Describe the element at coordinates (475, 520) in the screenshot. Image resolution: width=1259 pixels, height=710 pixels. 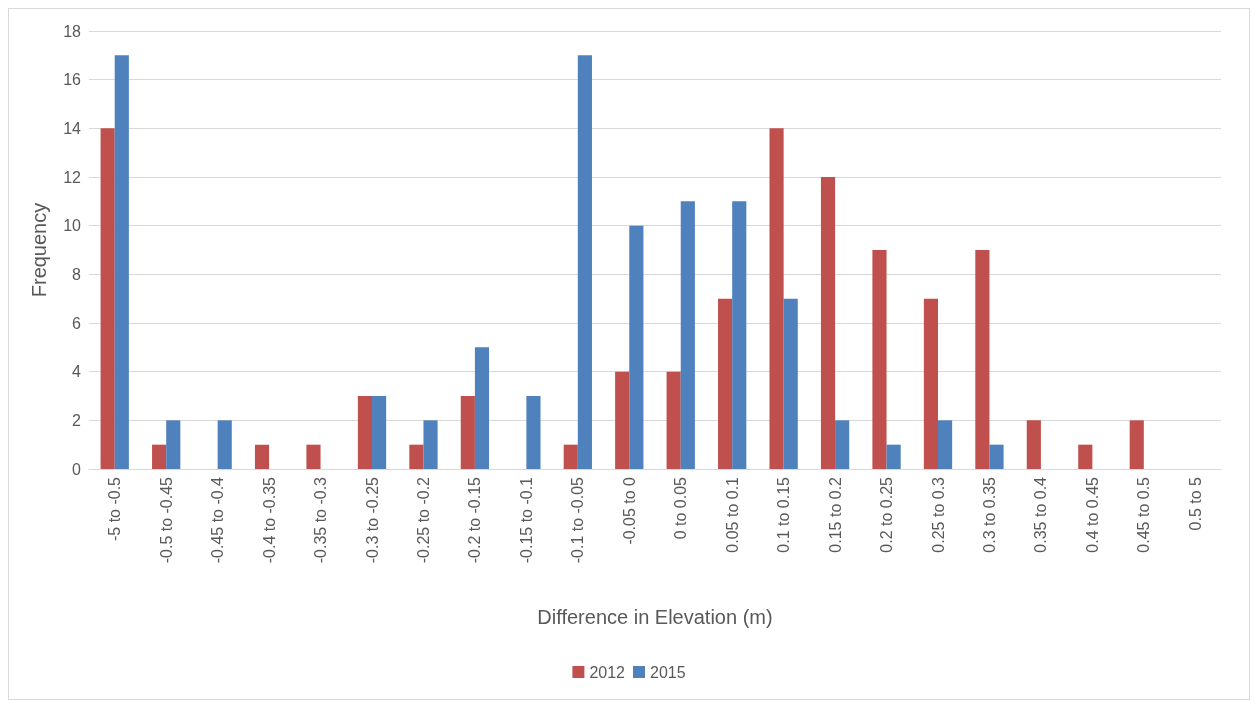
I see `x-tick-label: -0.2 to -0.15` at that location.